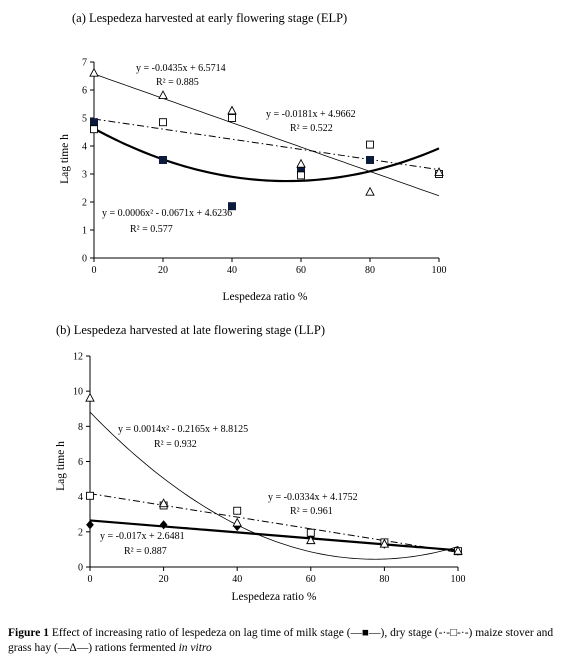 The image size is (580, 661). I want to click on chart-a-y-tick-label: 0, so click(84, 259).